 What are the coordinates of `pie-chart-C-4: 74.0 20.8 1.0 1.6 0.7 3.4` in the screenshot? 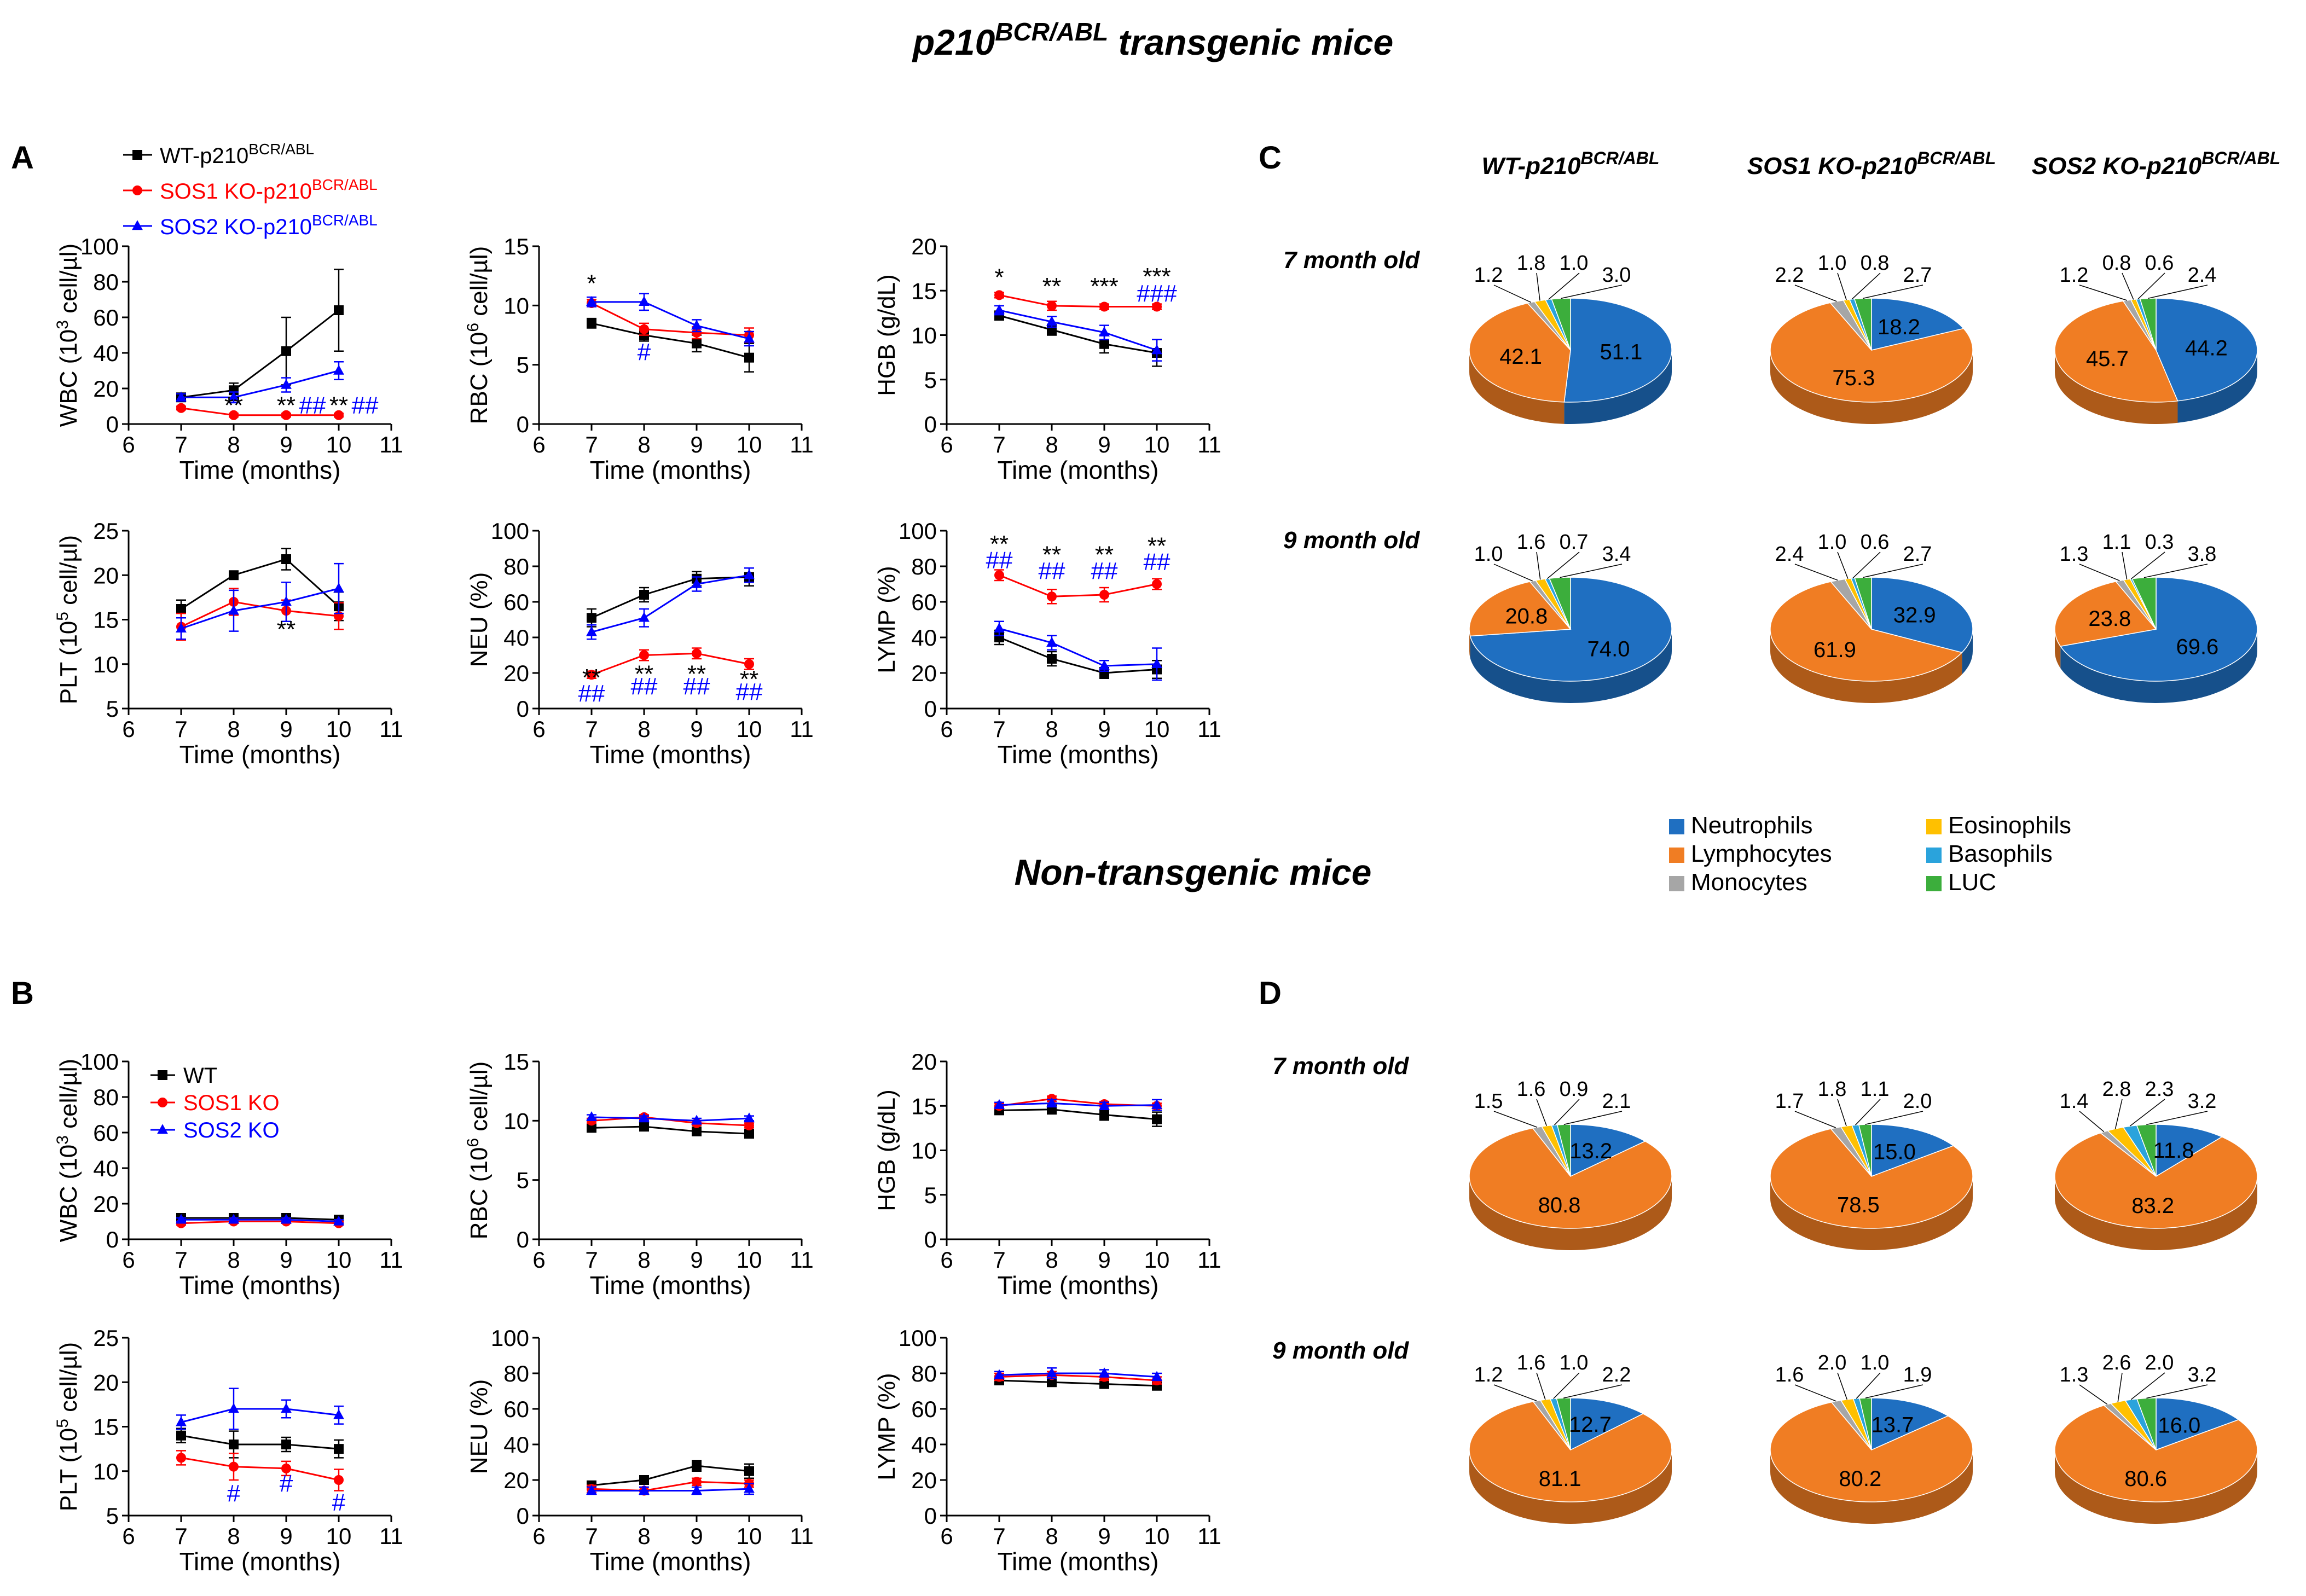 It's located at (1570, 617).